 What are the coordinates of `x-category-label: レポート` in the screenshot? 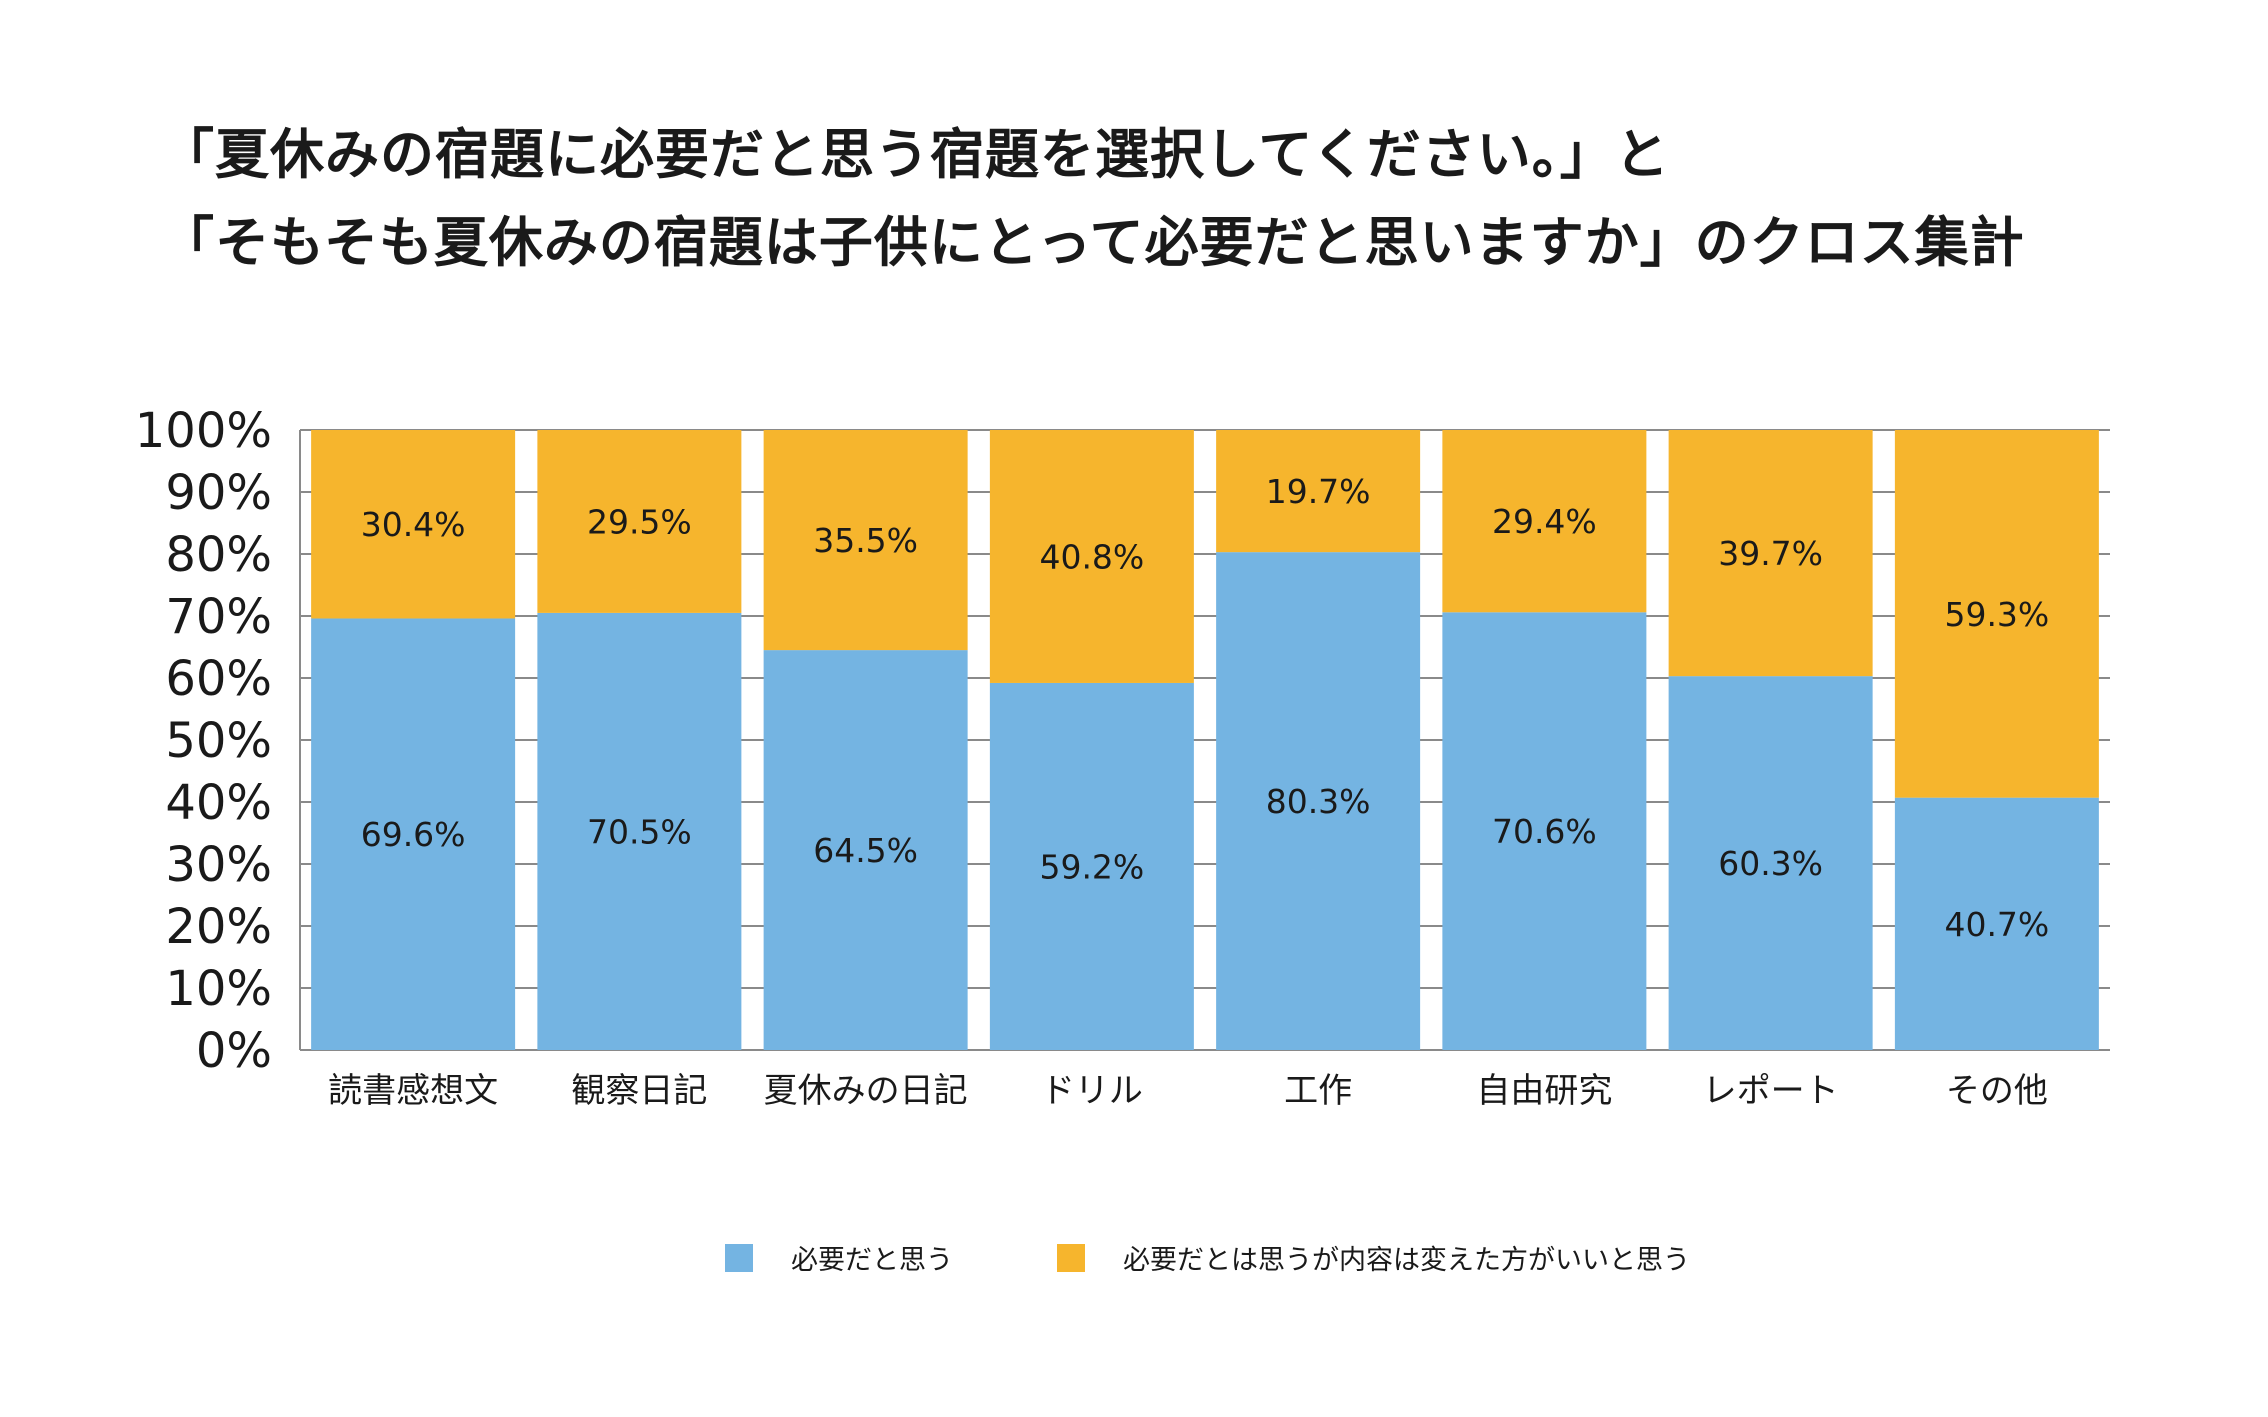 It's located at (1771, 1091).